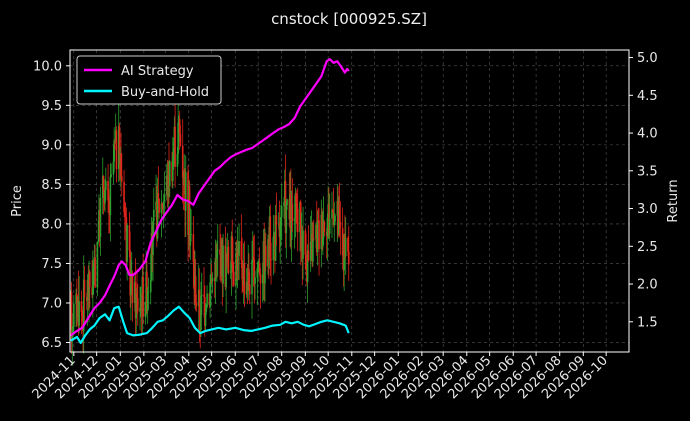 The image size is (690, 421). Describe the element at coordinates (647, 209) in the screenshot. I see `right-tick-label: 3.0` at that location.